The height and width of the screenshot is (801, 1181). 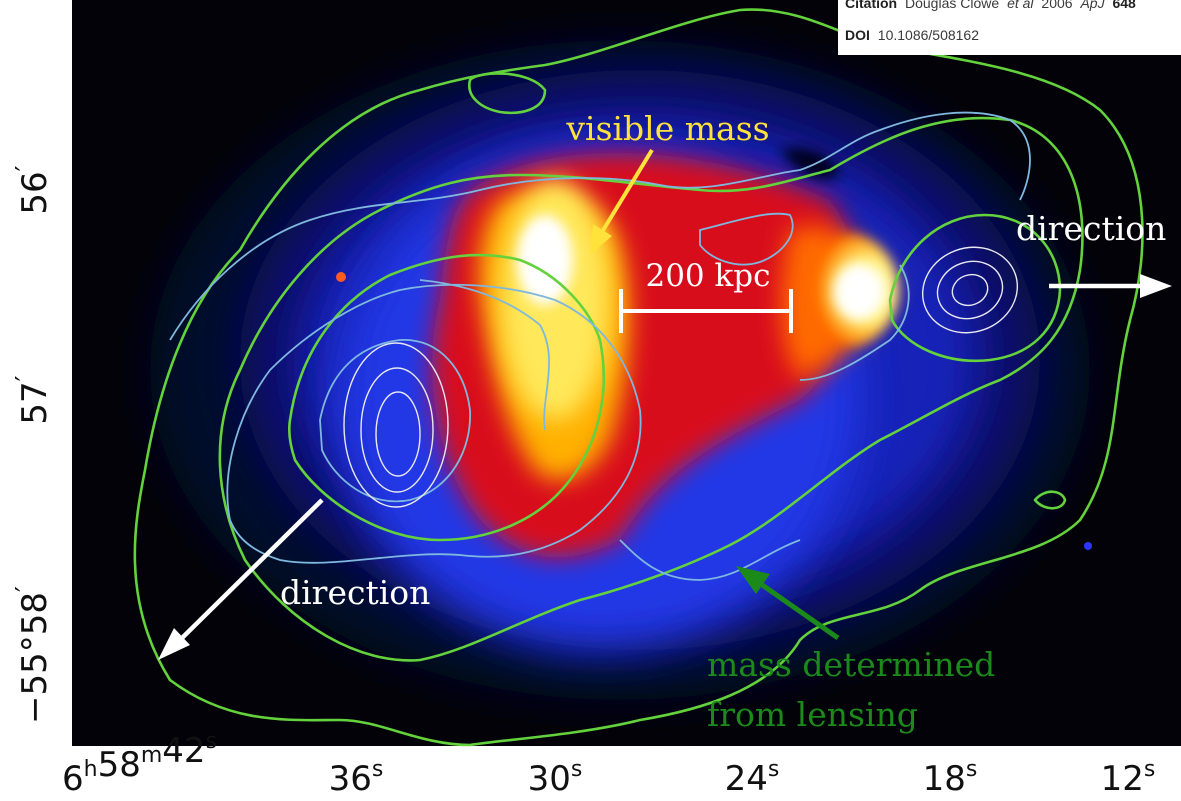 What do you see at coordinates (707, 276) in the screenshot?
I see `scale-label: 200 kpc` at bounding box center [707, 276].